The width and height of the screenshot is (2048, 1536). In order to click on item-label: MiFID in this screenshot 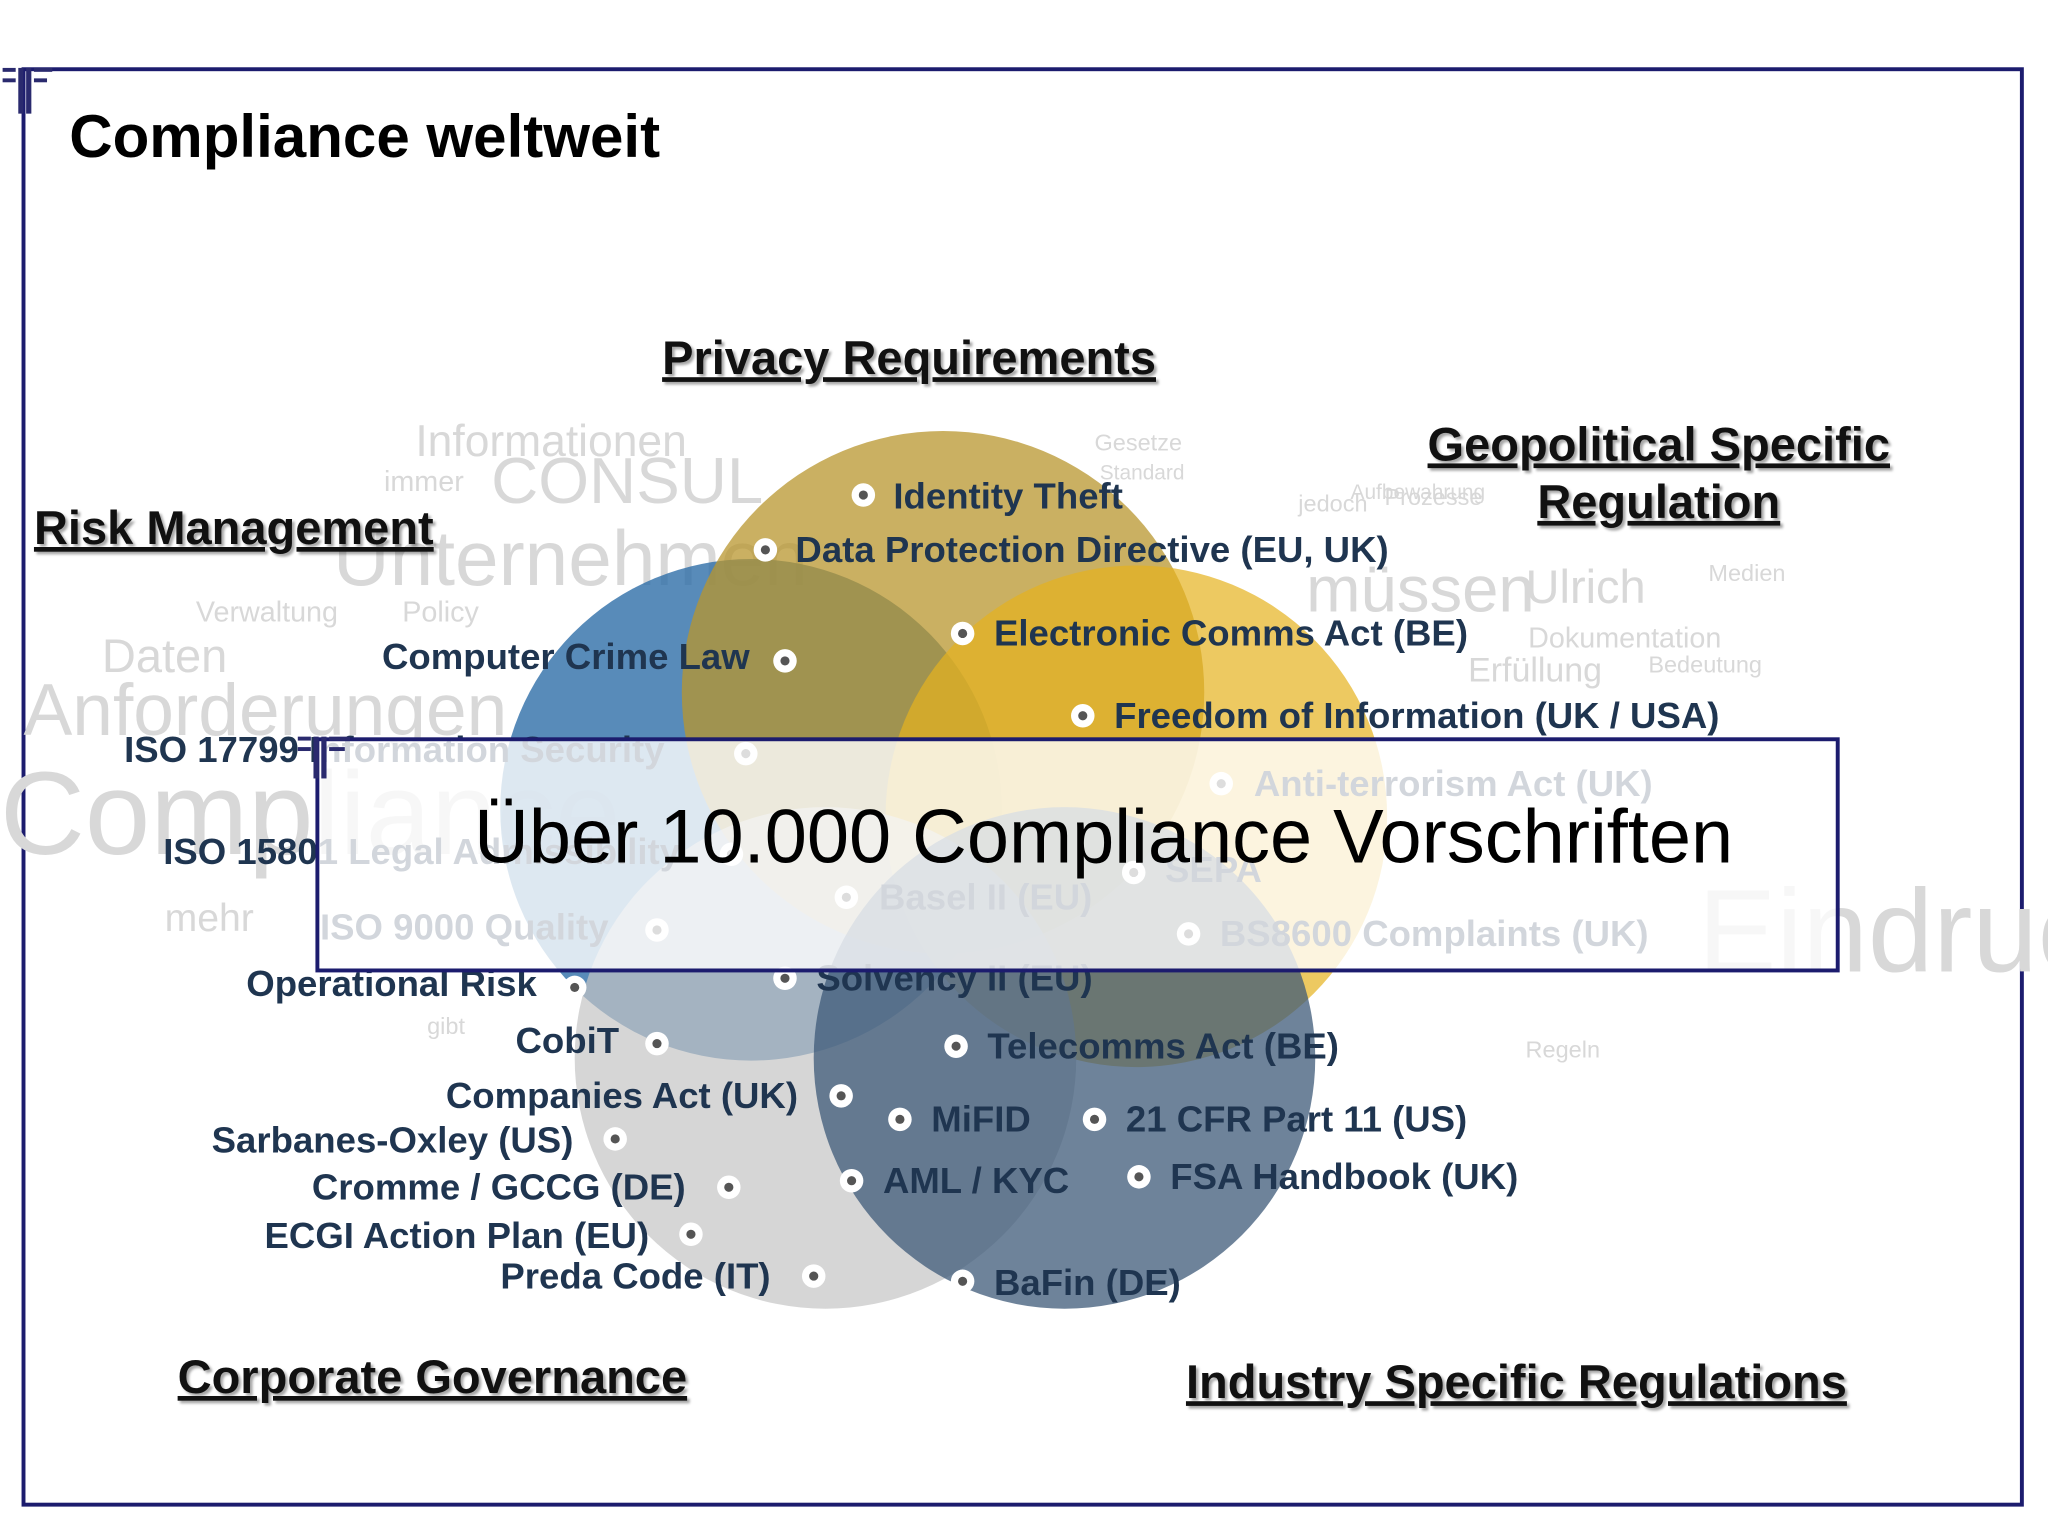, I will do `click(981, 1119)`.